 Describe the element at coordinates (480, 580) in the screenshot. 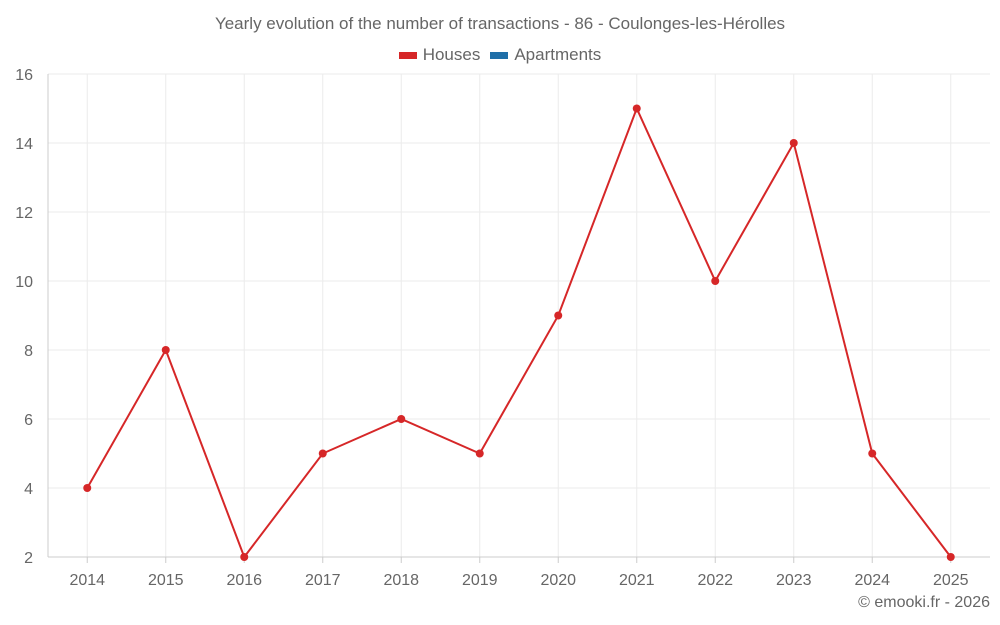

I see `x-tick-label: 2019` at that location.